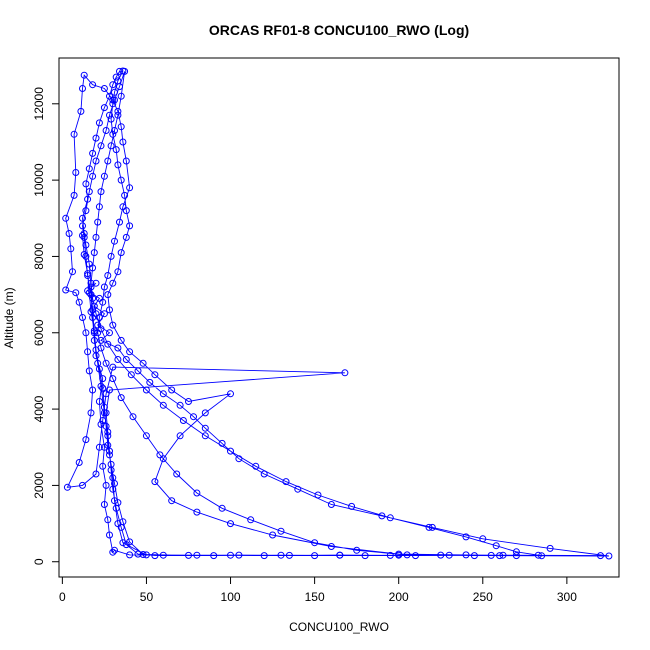 The height and width of the screenshot is (650, 650). Describe the element at coordinates (483, 597) in the screenshot. I see `x-tick-label: 250` at that location.